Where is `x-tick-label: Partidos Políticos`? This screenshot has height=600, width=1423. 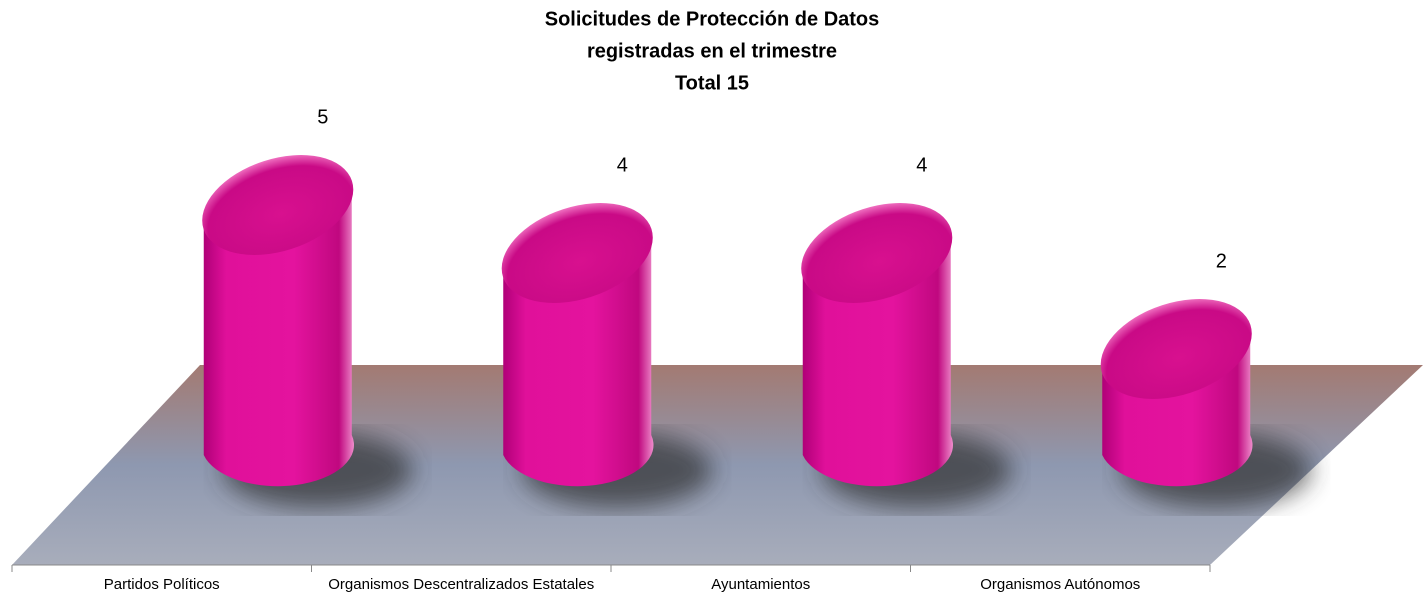
x-tick-label: Partidos Políticos is located at coordinates (162, 584).